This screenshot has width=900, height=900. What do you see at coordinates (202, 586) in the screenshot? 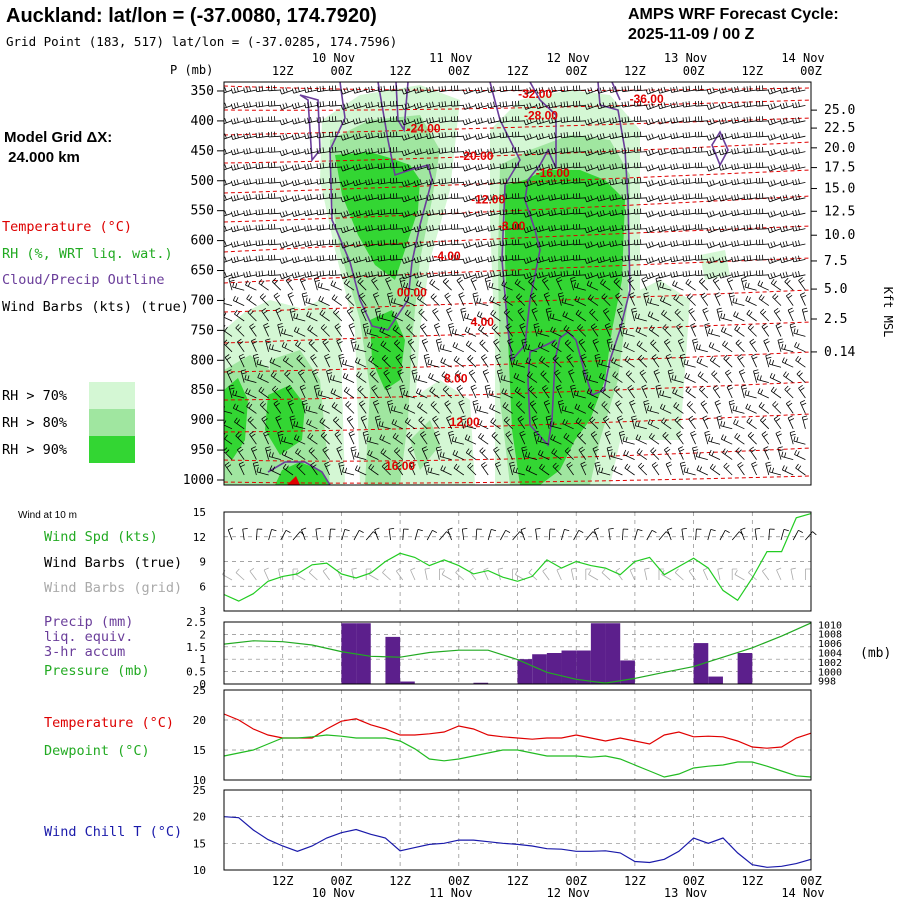
I see `y-tick-label: 6` at bounding box center [202, 586].